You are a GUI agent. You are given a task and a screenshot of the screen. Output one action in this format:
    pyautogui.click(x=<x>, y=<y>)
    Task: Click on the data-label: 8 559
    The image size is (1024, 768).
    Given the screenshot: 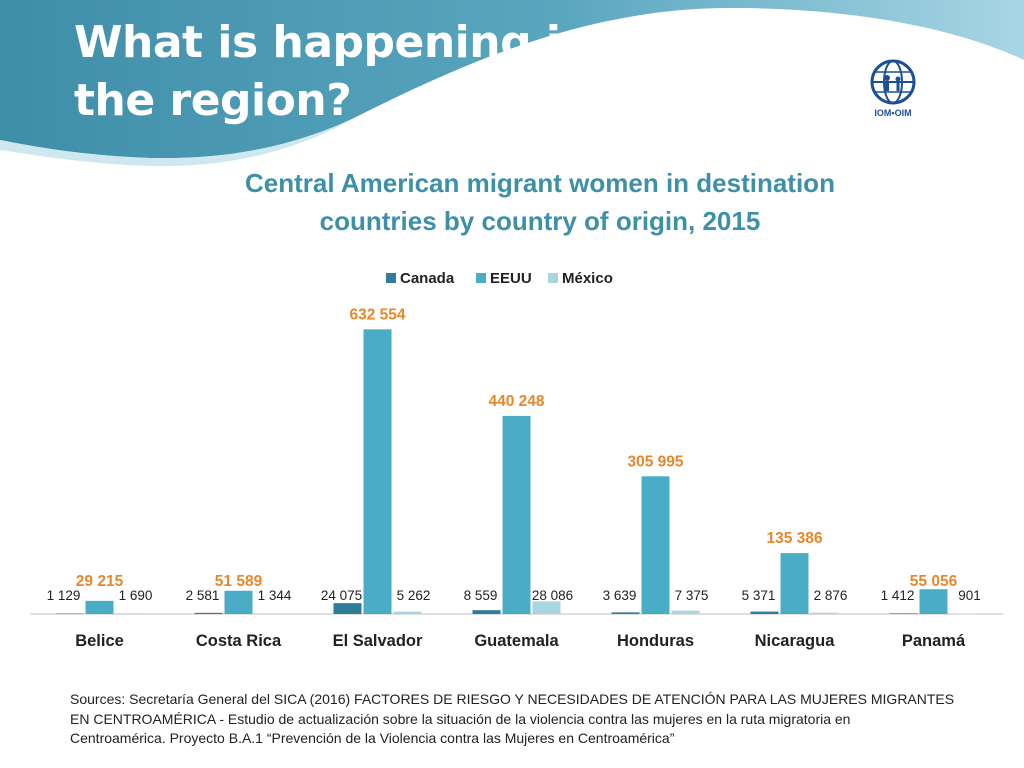 What is the action you would take?
    pyautogui.click(x=481, y=595)
    